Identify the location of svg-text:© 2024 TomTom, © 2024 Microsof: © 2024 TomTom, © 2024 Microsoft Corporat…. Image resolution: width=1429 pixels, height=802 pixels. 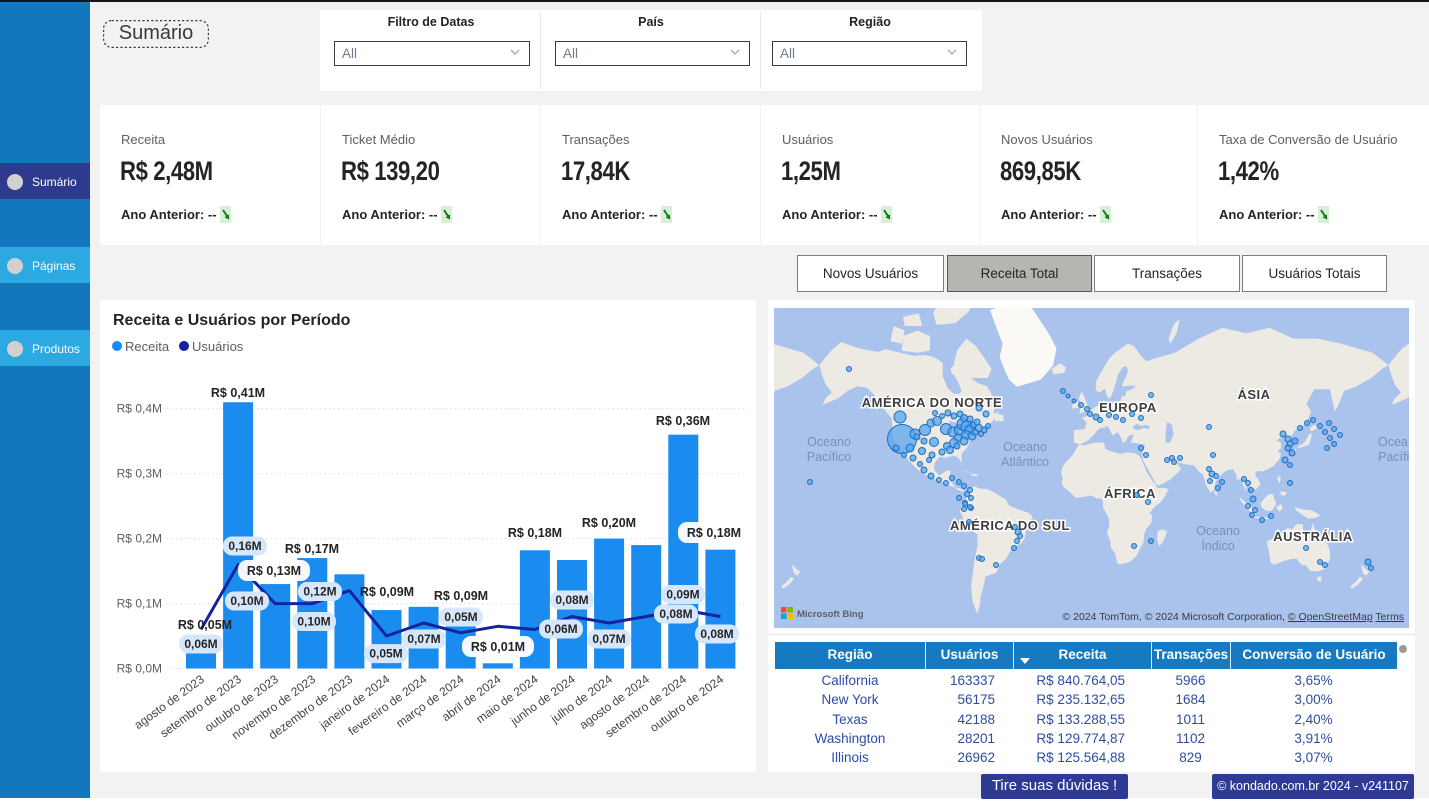
(1234, 617).